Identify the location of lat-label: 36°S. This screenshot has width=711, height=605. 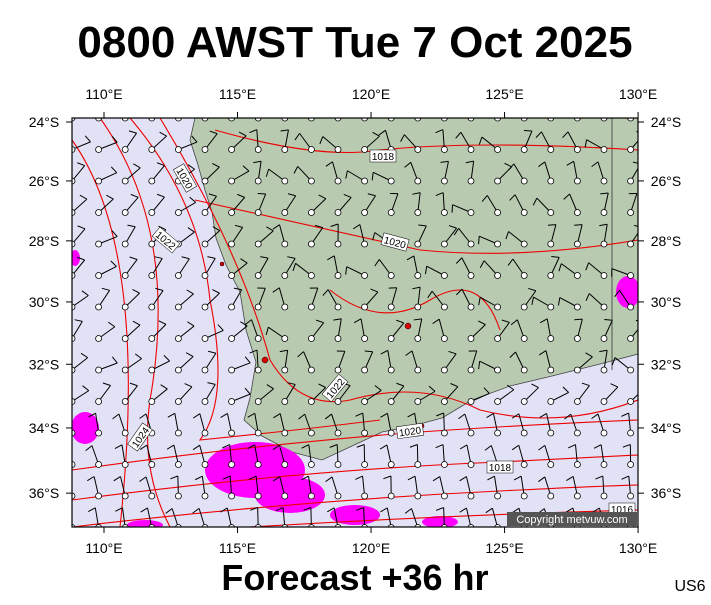
(666, 493).